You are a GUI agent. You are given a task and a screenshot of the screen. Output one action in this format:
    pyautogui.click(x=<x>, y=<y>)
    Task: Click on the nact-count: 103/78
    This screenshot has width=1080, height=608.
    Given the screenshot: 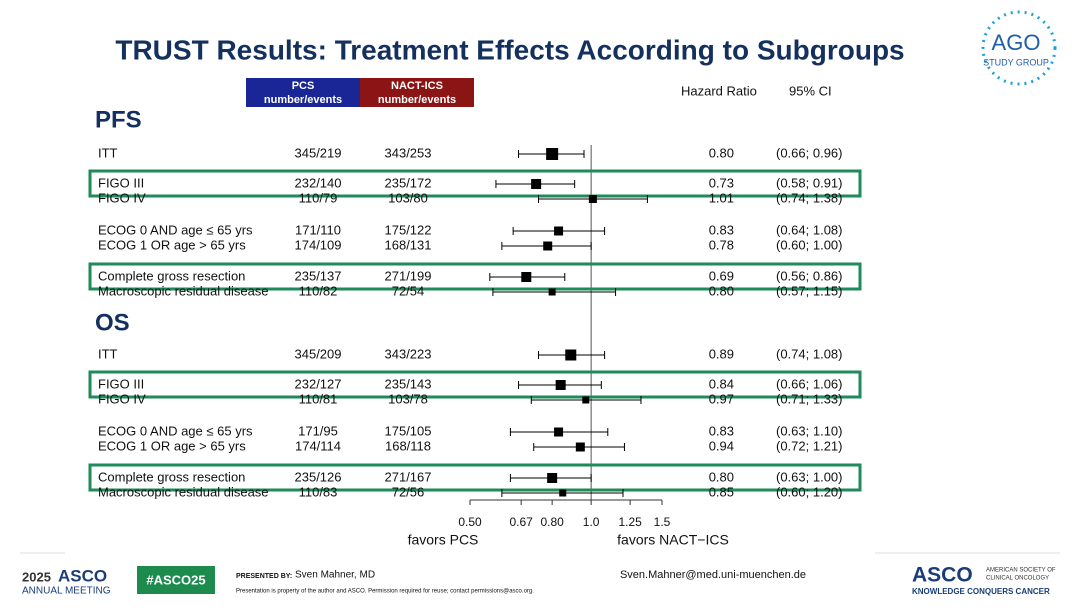 What is the action you would take?
    pyautogui.click(x=408, y=398)
    